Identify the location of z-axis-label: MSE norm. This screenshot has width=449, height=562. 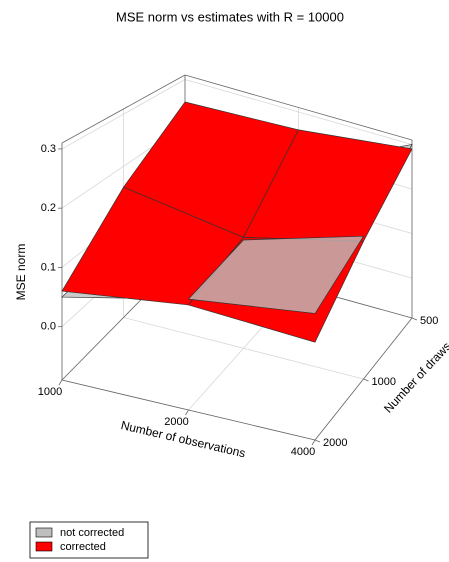
(21, 272).